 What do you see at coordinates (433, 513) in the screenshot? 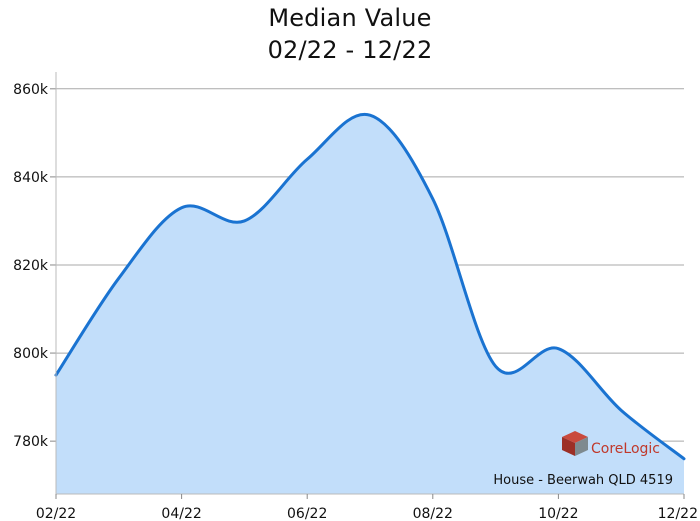
I see `x-tick-label: 08/22` at bounding box center [433, 513].